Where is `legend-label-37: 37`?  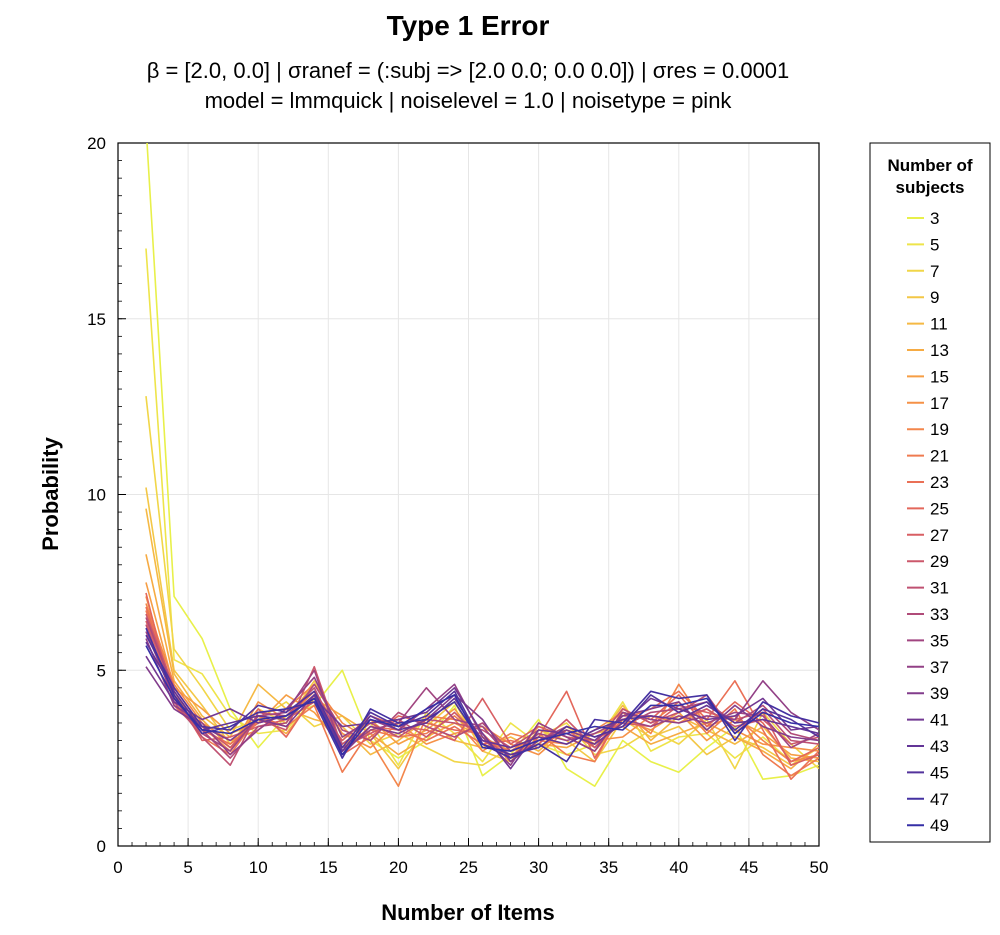 legend-label-37: 37 is located at coordinates (939, 667).